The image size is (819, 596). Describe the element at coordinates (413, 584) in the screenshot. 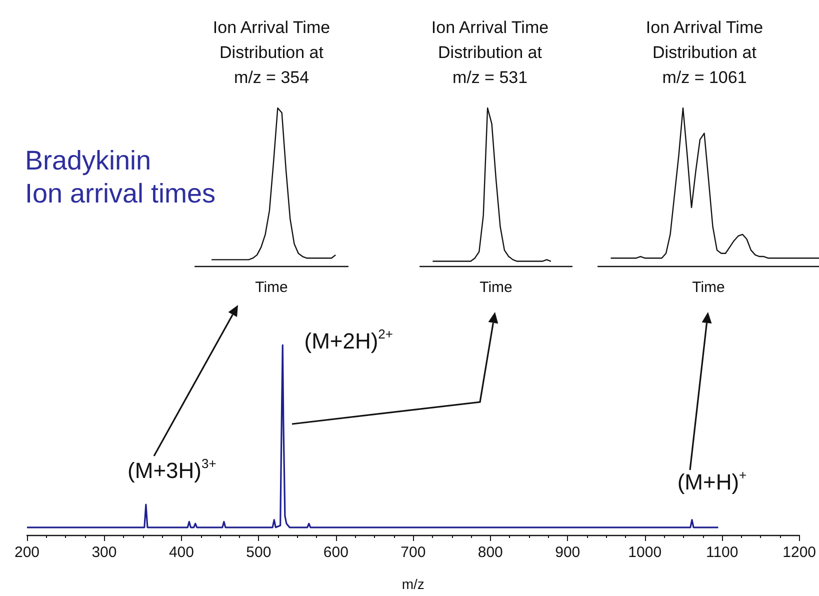

I see `x-axis-title: m/z` at that location.